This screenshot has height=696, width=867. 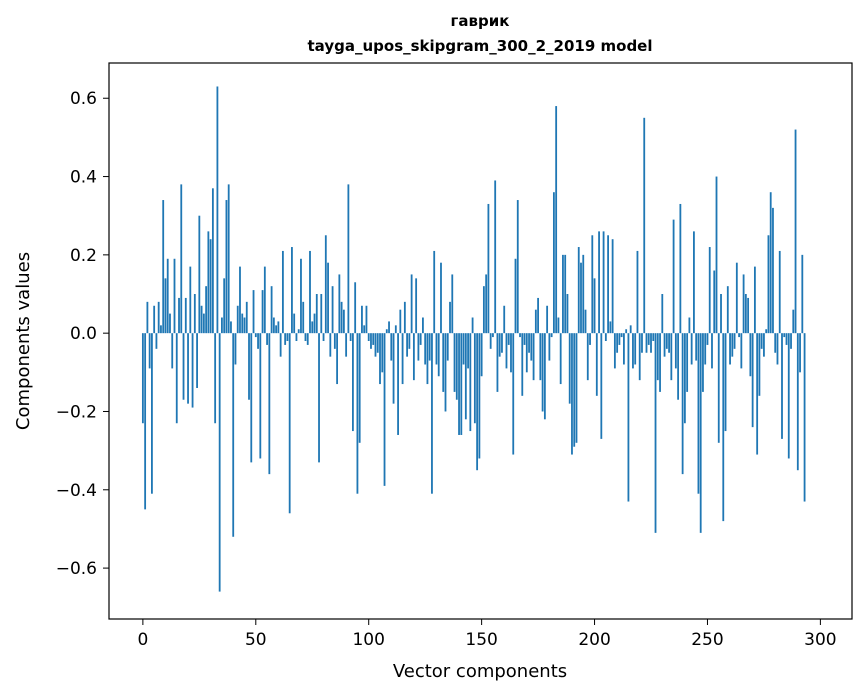 What do you see at coordinates (82, 334) in the screenshot?
I see `y-axis-ticks: −0.6 −0.4 −0.2 0.0 0.2 0.4 0.6` at bounding box center [82, 334].